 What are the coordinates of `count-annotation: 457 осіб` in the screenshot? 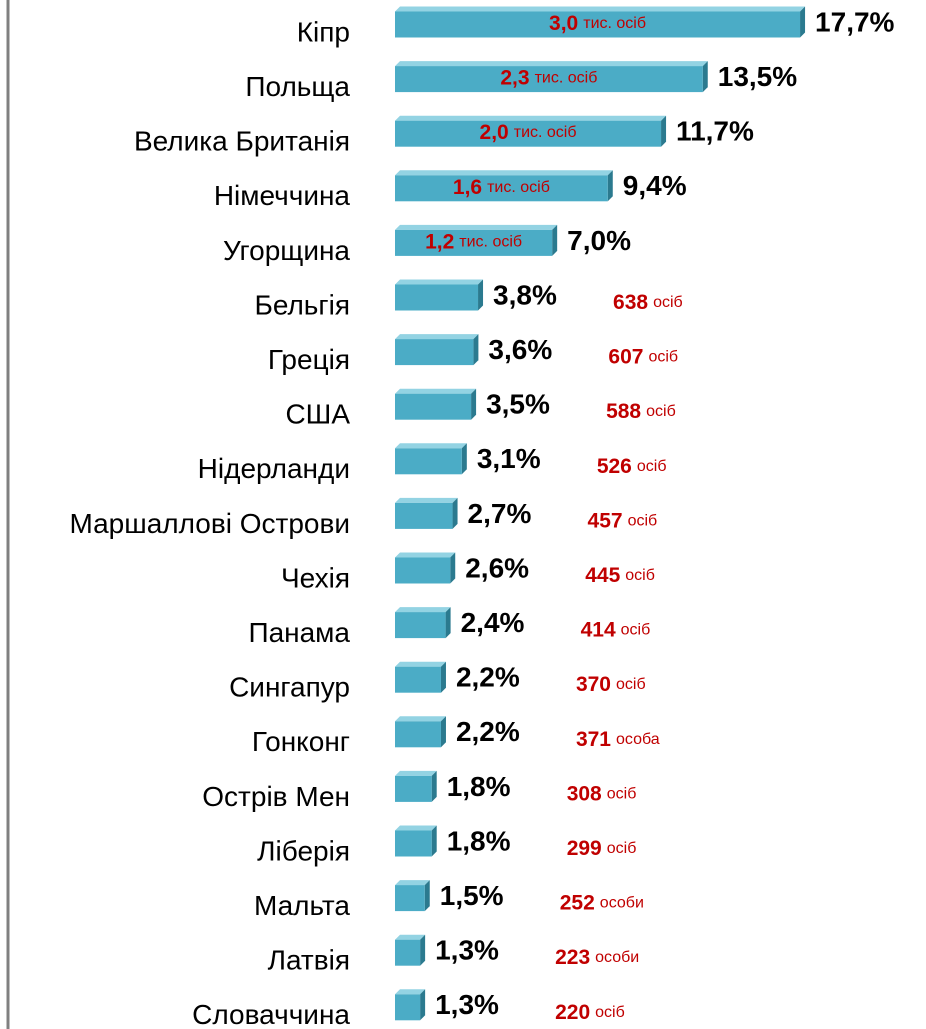 It's located at (623, 520).